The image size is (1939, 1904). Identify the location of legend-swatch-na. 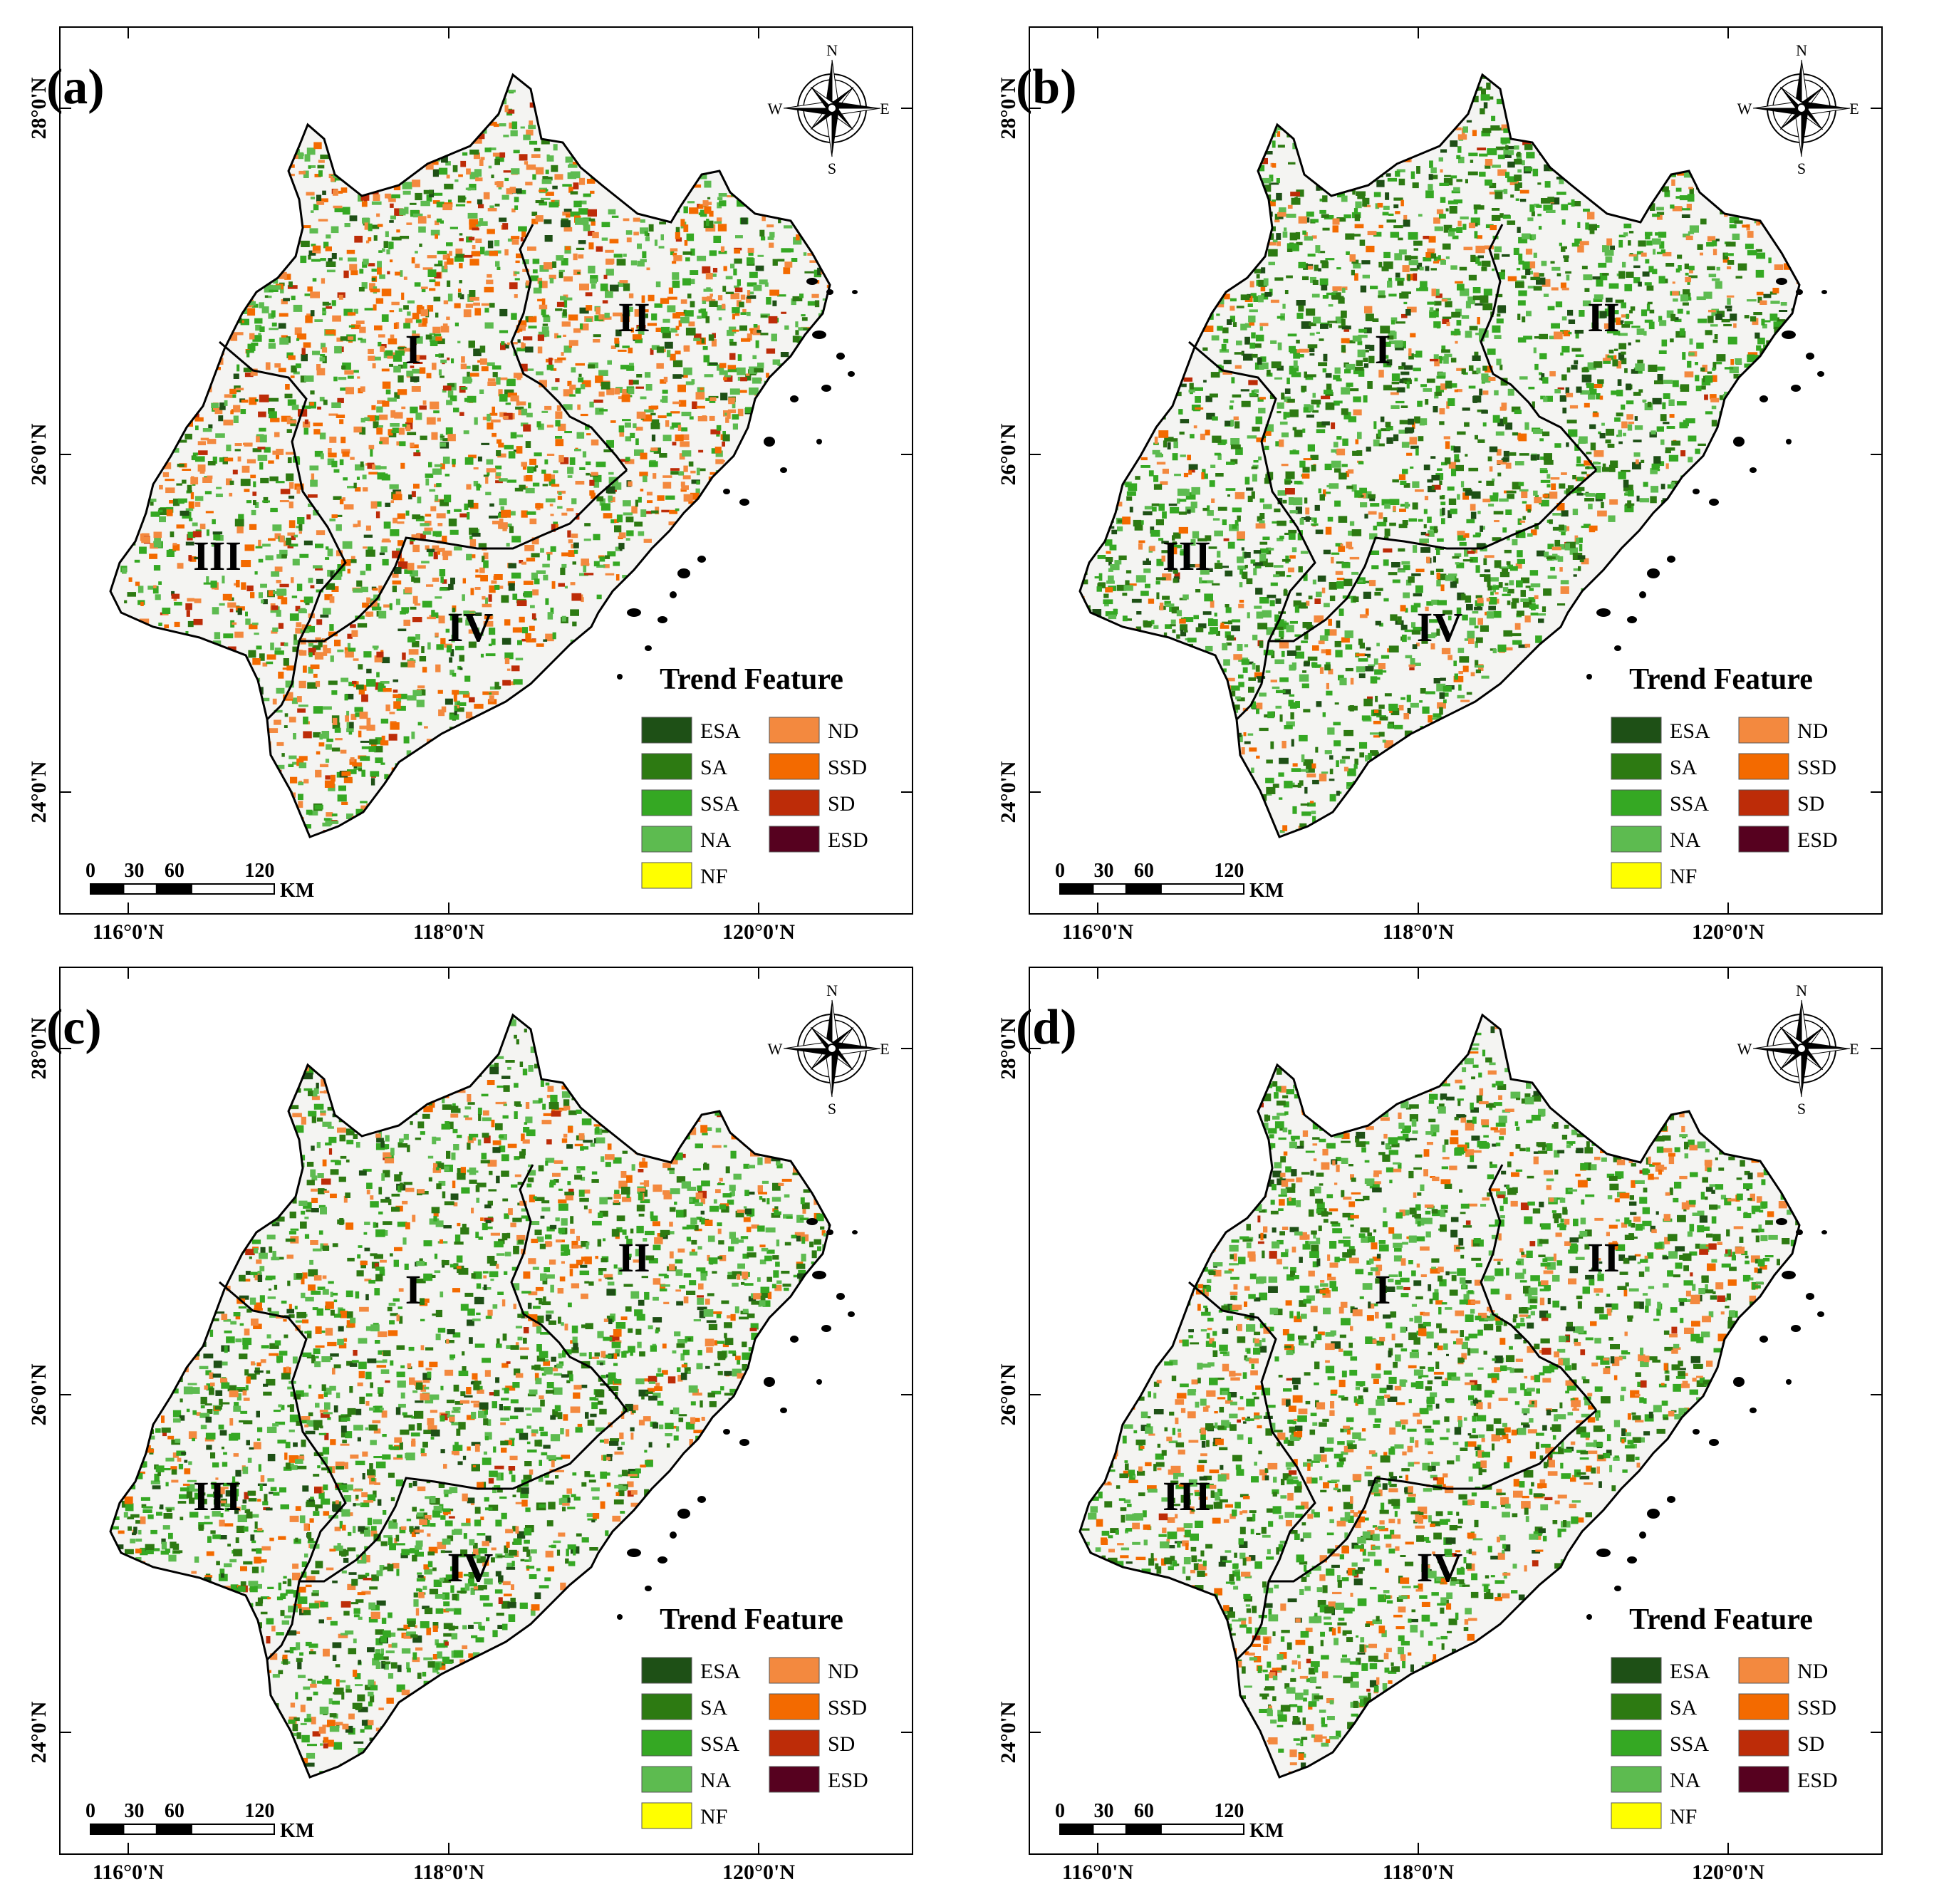
(1636, 1779).